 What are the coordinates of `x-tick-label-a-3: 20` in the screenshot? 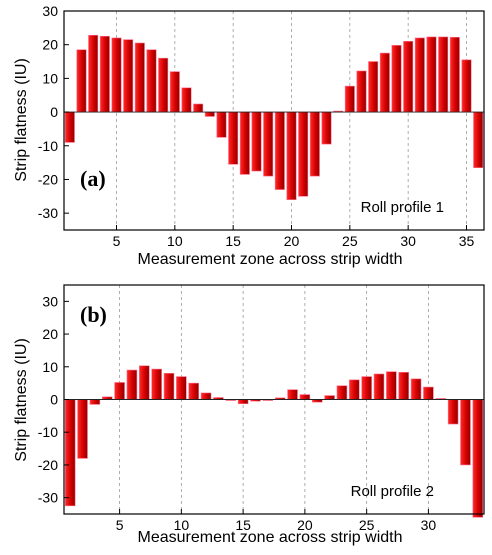 It's located at (292, 241).